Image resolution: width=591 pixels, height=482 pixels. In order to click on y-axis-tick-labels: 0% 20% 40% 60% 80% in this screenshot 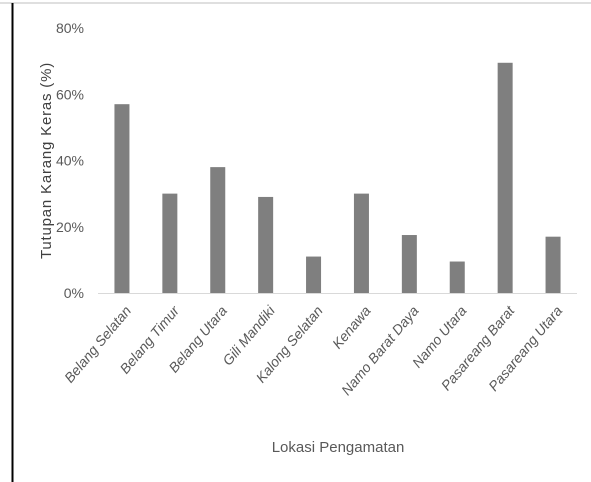, I will do `click(70, 160)`.